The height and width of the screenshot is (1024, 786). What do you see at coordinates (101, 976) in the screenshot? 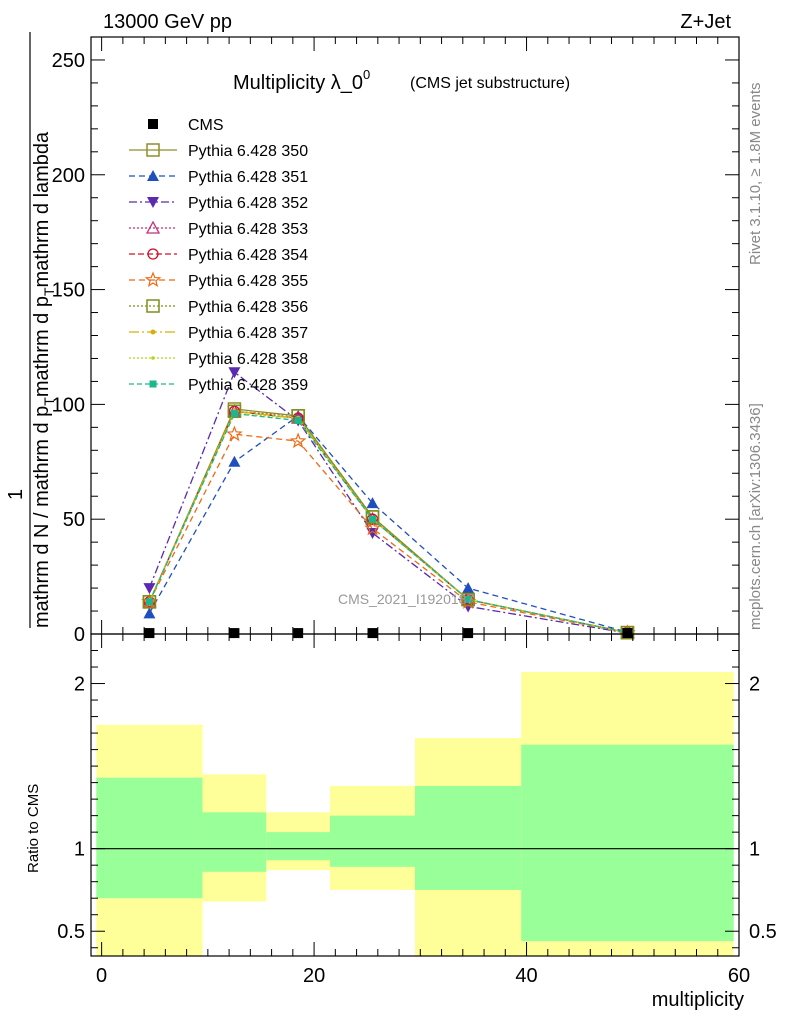
I see `ratio-xtick-label: 0` at bounding box center [101, 976].